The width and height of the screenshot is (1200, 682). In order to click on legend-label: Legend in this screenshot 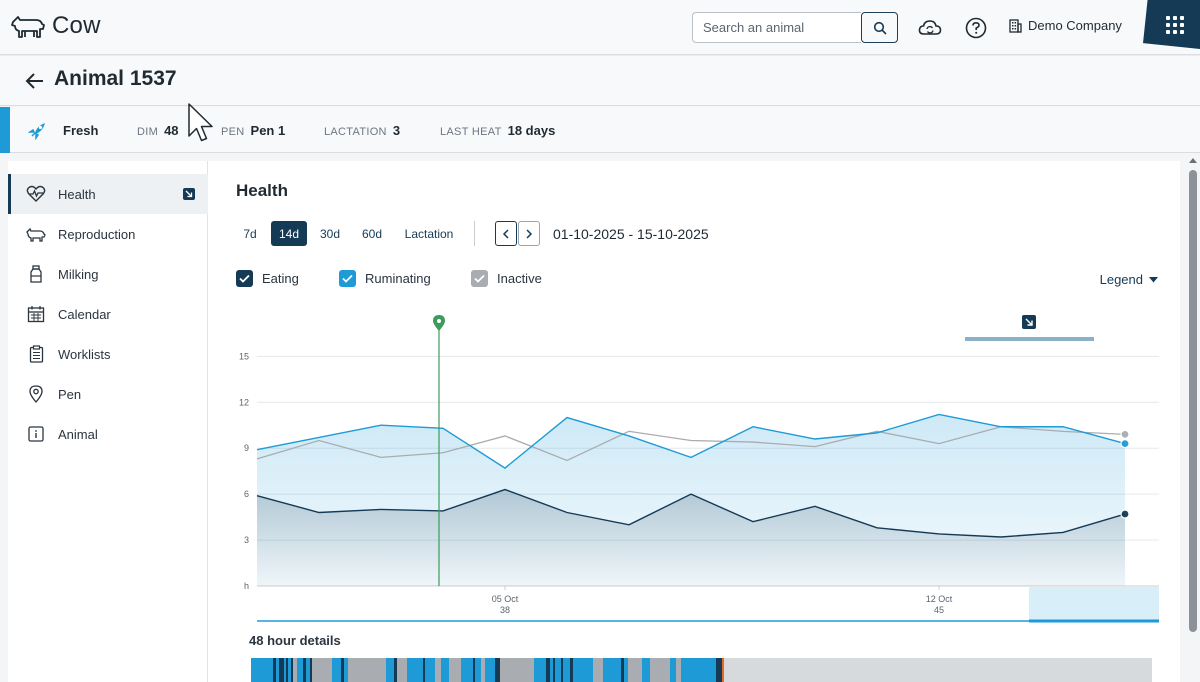, I will do `click(1121, 279)`.